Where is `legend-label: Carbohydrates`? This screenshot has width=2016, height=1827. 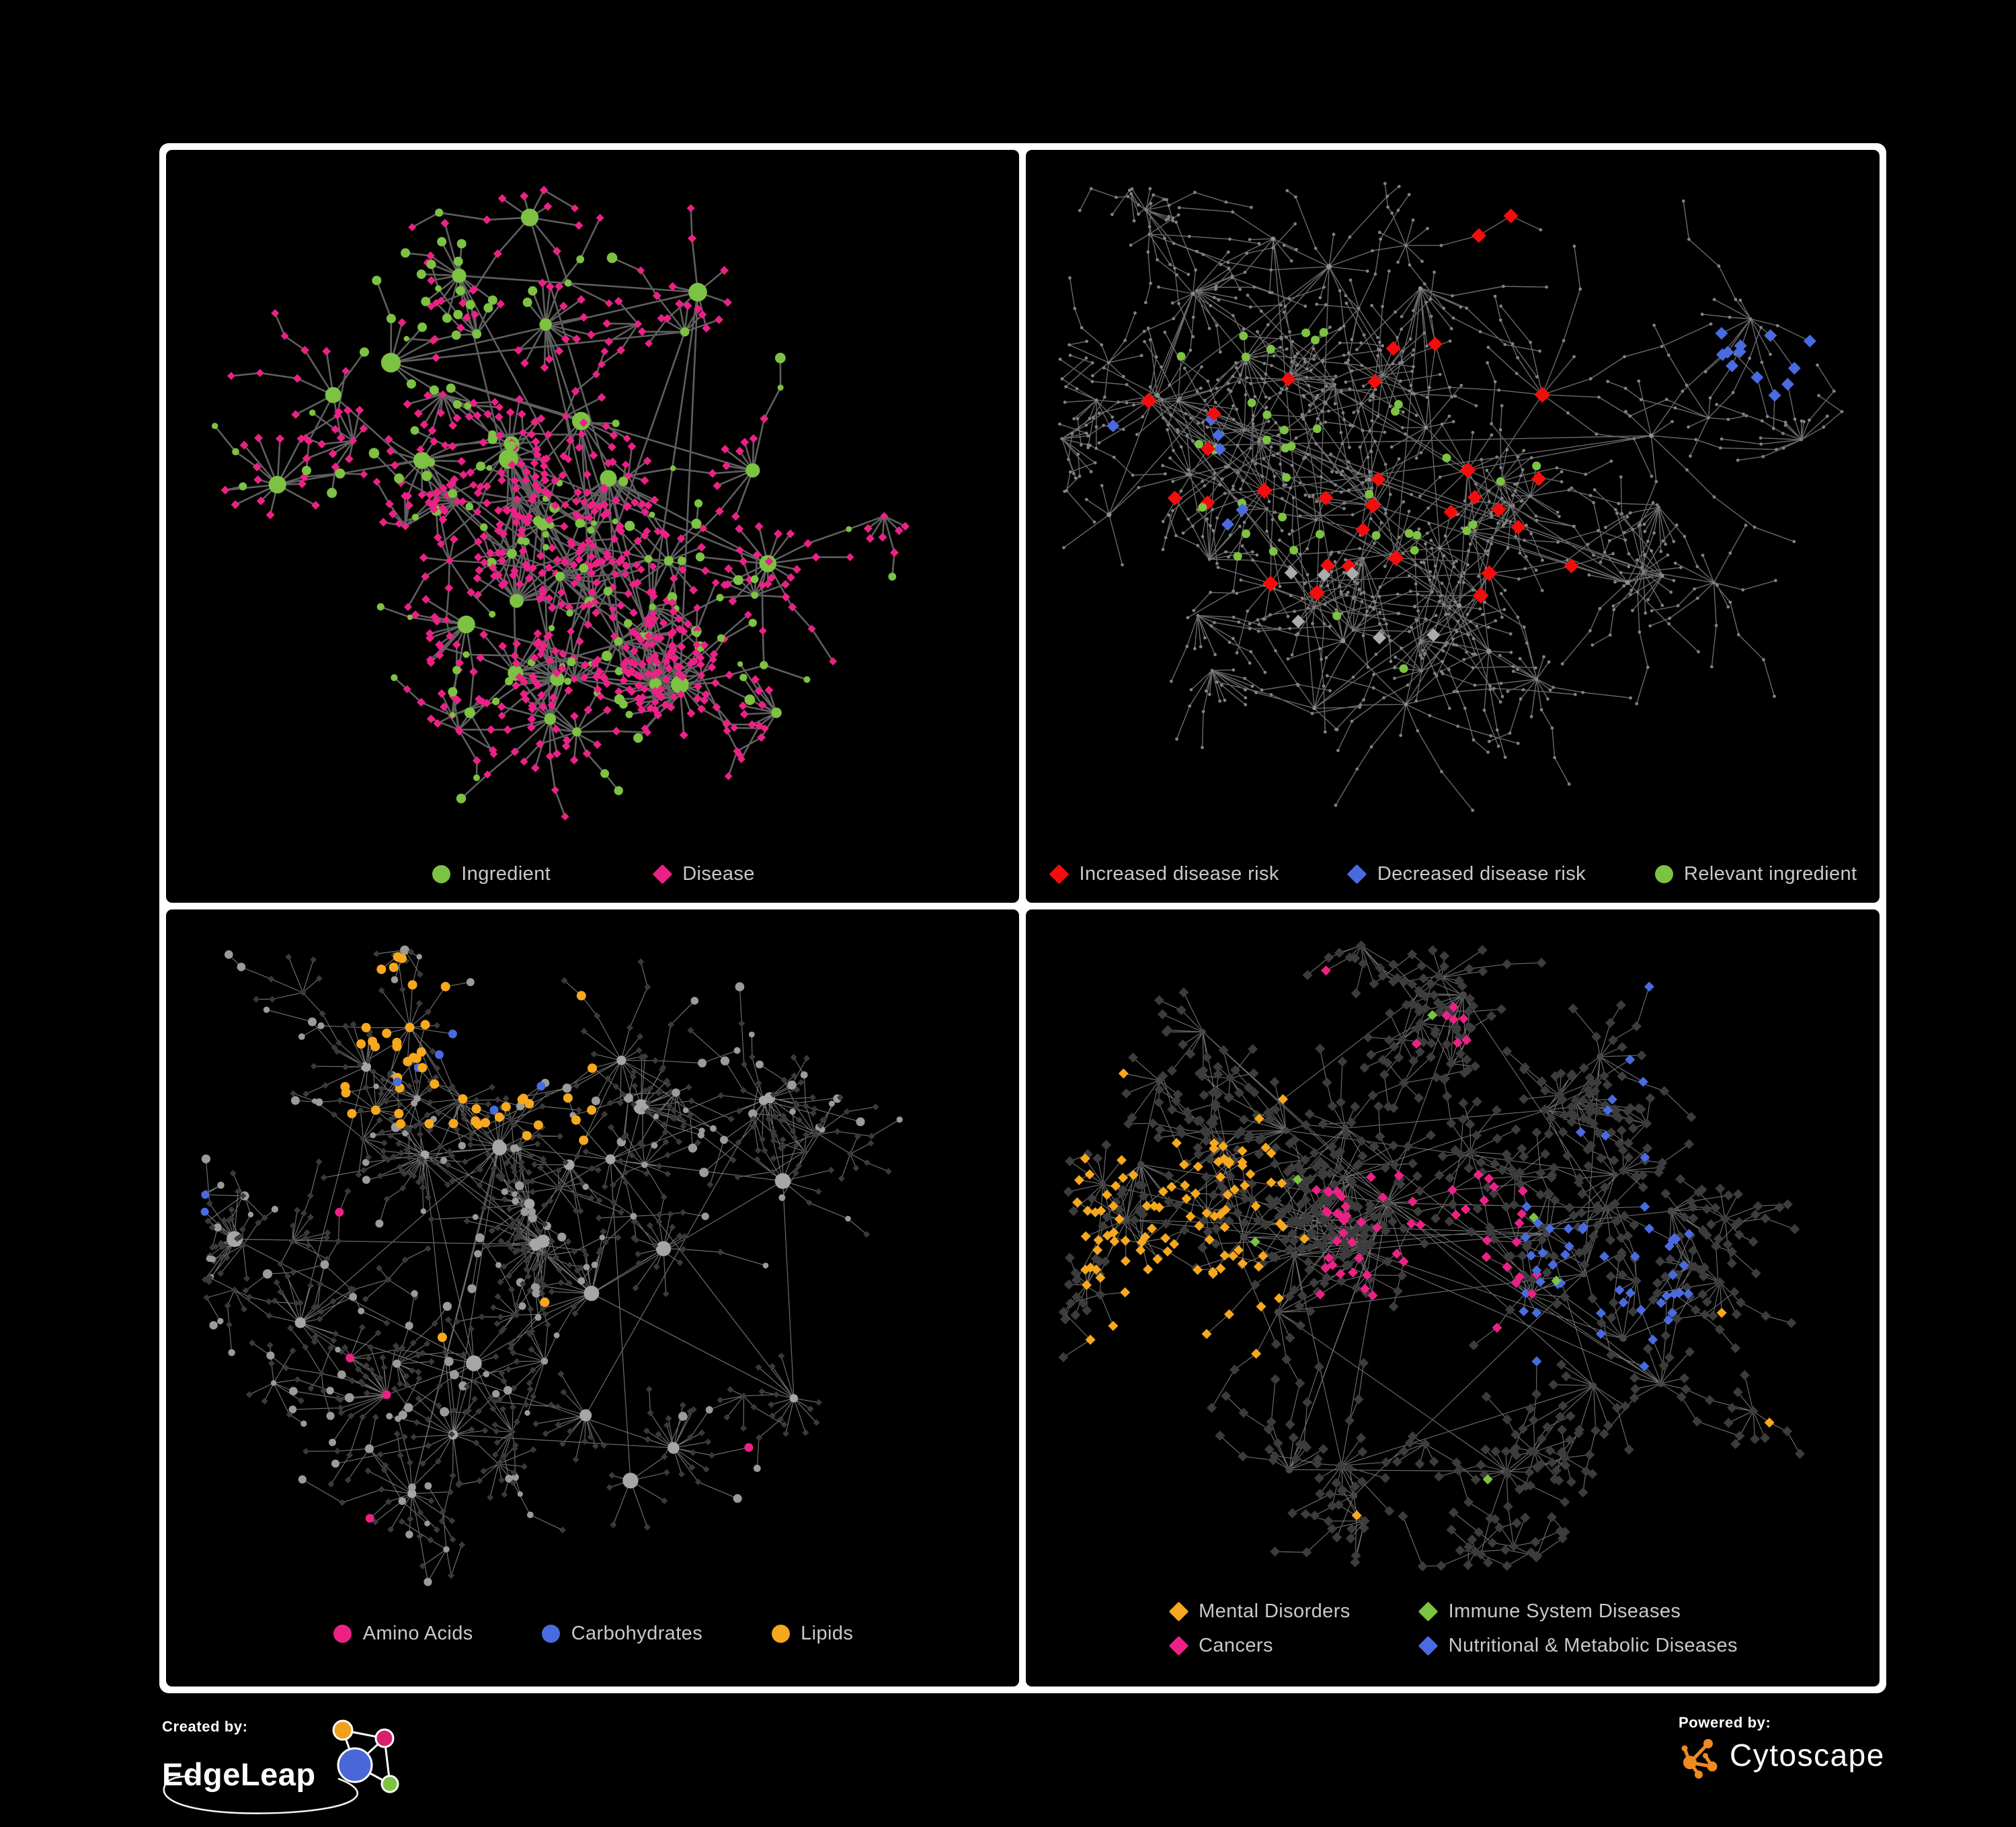 legend-label: Carbohydrates is located at coordinates (637, 1633).